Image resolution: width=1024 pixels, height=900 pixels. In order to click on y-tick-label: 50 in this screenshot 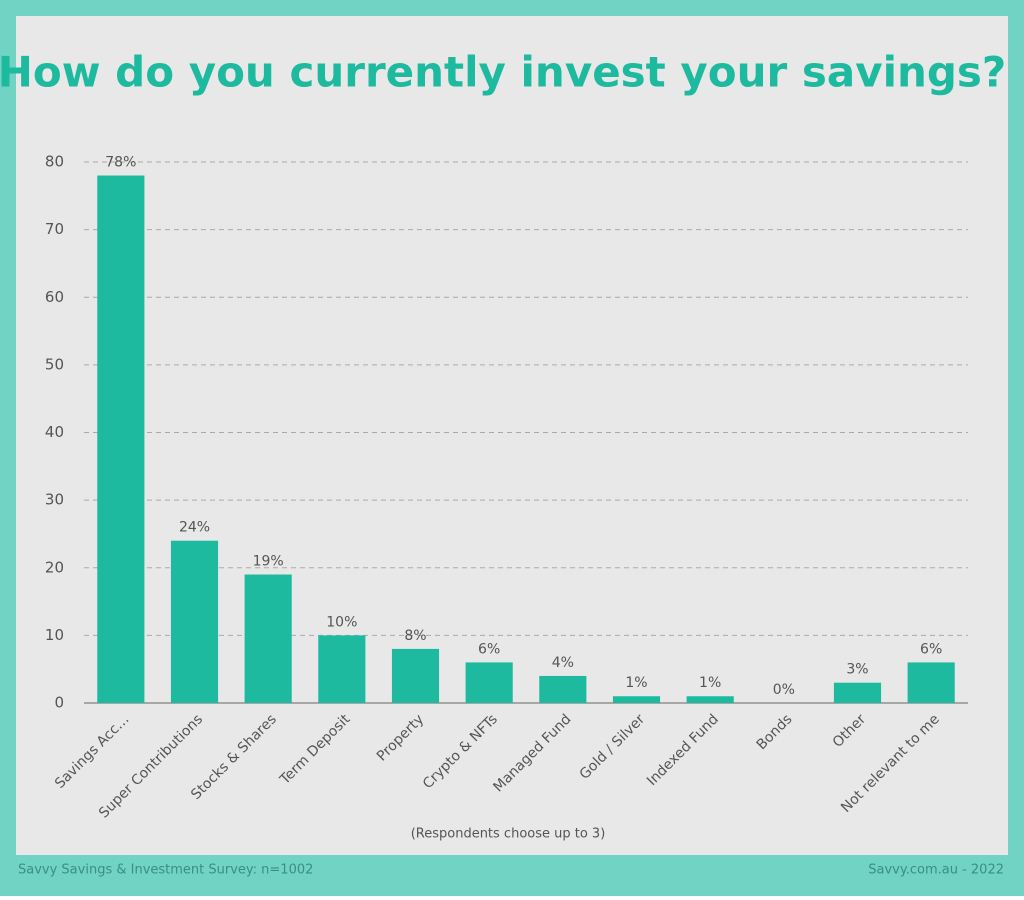, I will do `click(54, 364)`.